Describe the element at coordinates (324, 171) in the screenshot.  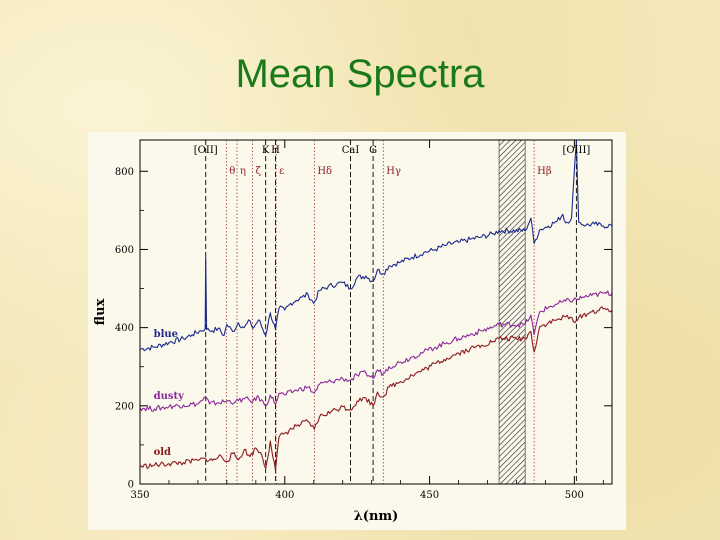
I see `absorption-line-label: Hδ` at that location.